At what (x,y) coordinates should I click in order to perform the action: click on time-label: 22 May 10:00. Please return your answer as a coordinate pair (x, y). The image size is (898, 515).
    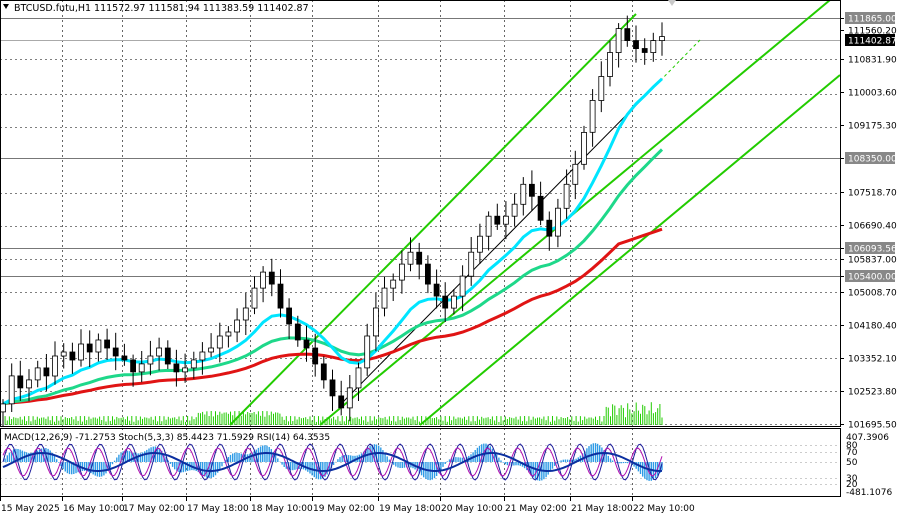
    Looking at the image, I should click on (664, 509).